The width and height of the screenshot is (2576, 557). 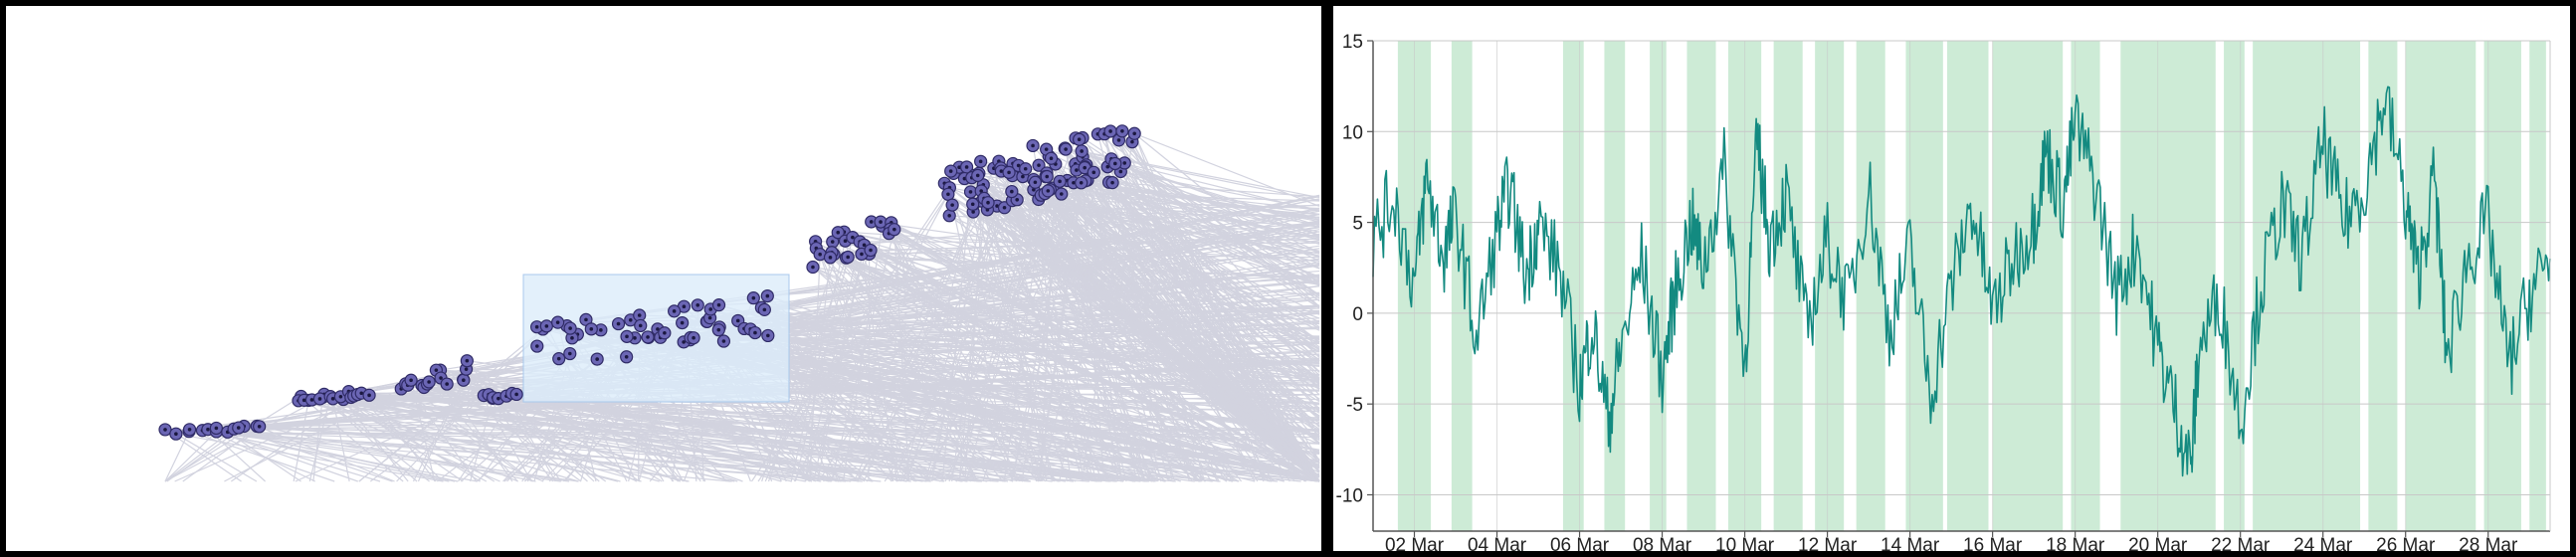 I want to click on x-tick-label: 14 Mar, so click(x=1910, y=543).